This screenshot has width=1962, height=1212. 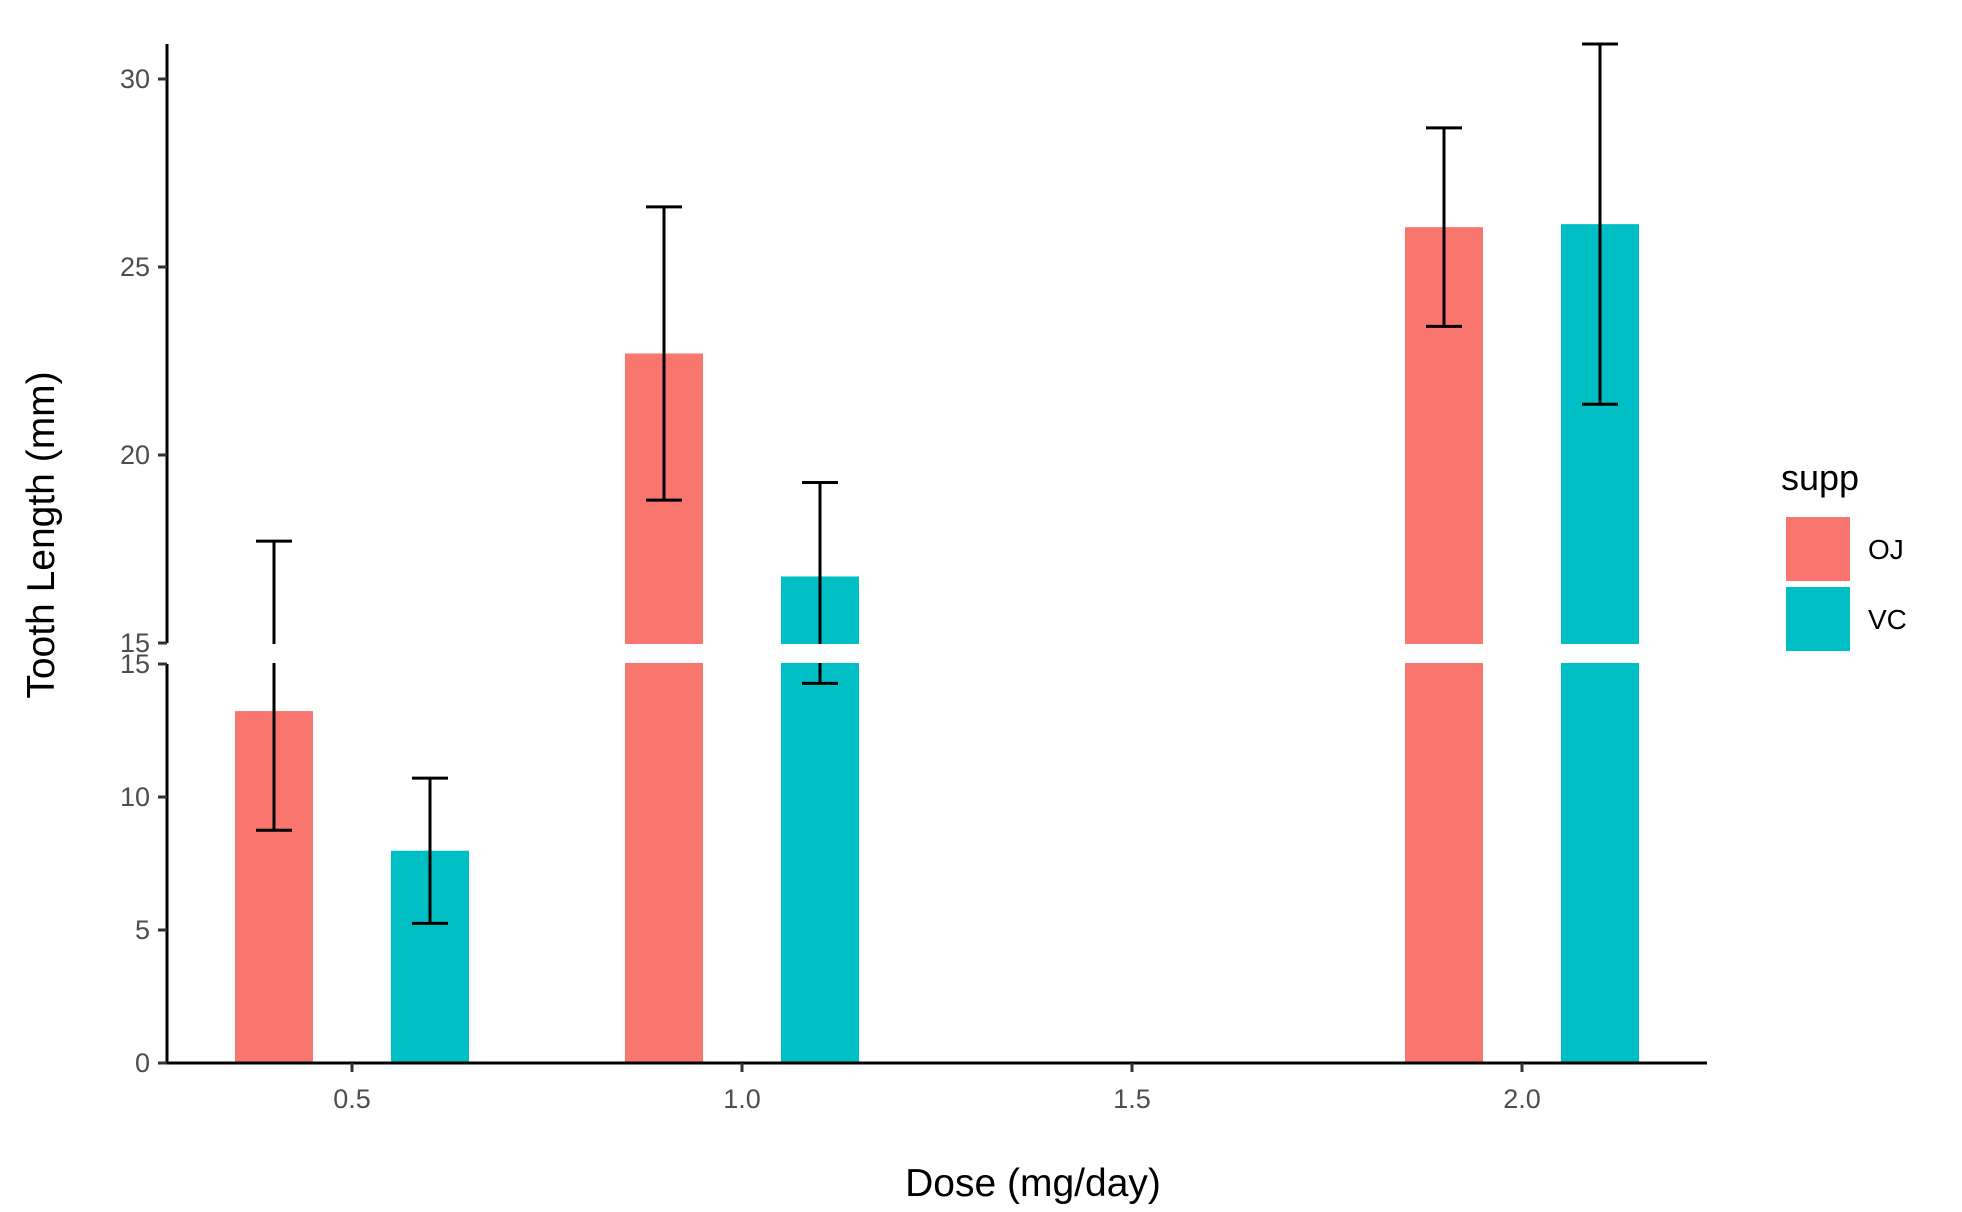 What do you see at coordinates (142, 930) in the screenshot?
I see `y-tick-label: 5` at bounding box center [142, 930].